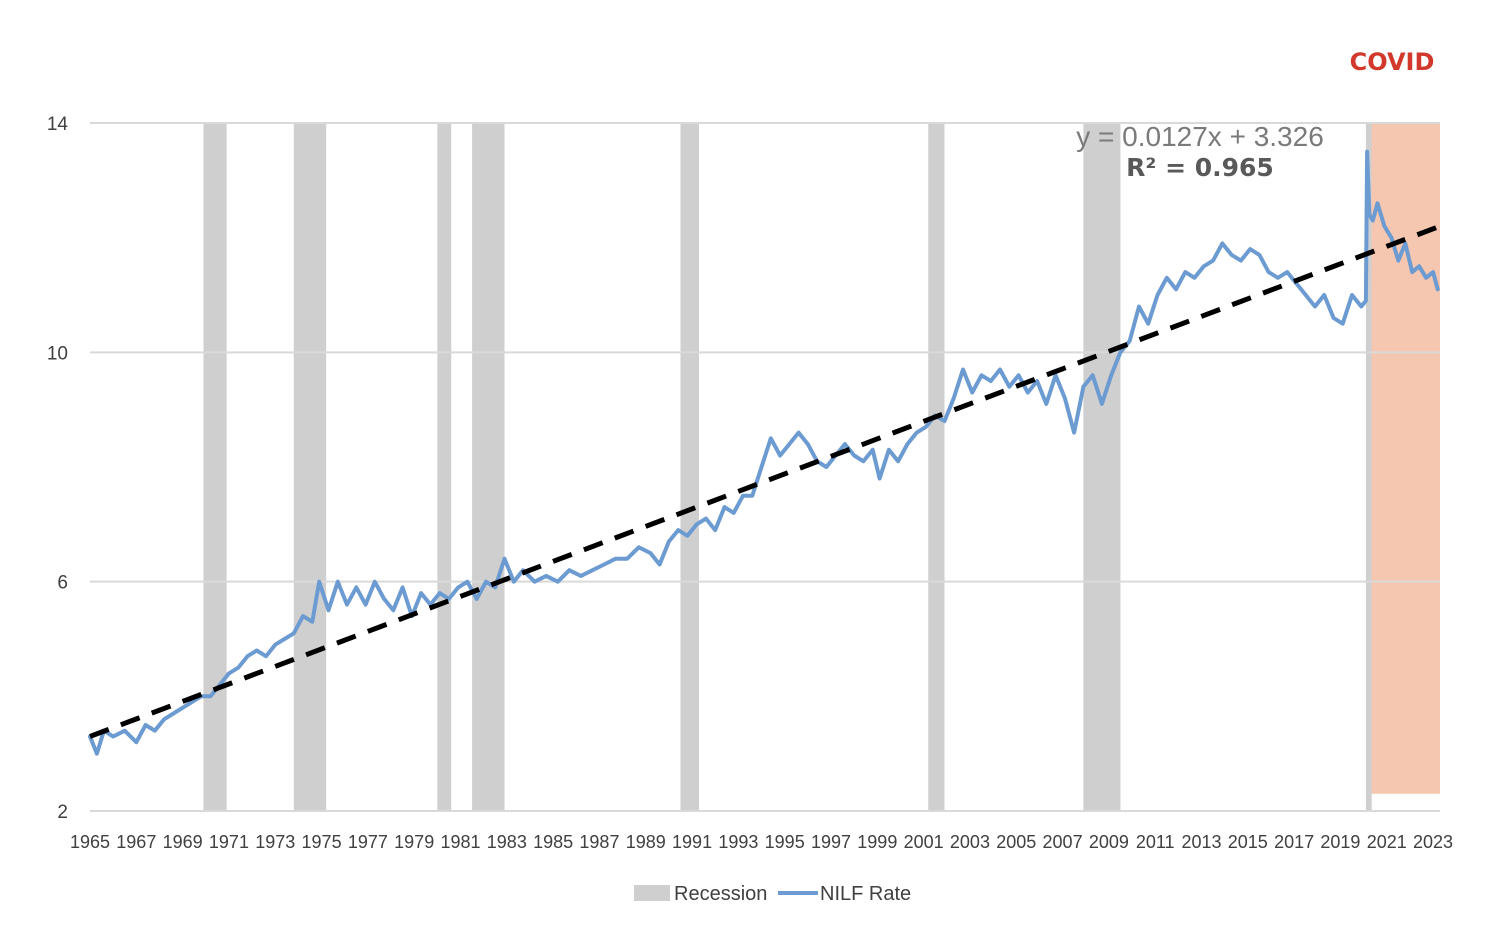  I want to click on x-tick-label-1967: 1967, so click(136, 842).